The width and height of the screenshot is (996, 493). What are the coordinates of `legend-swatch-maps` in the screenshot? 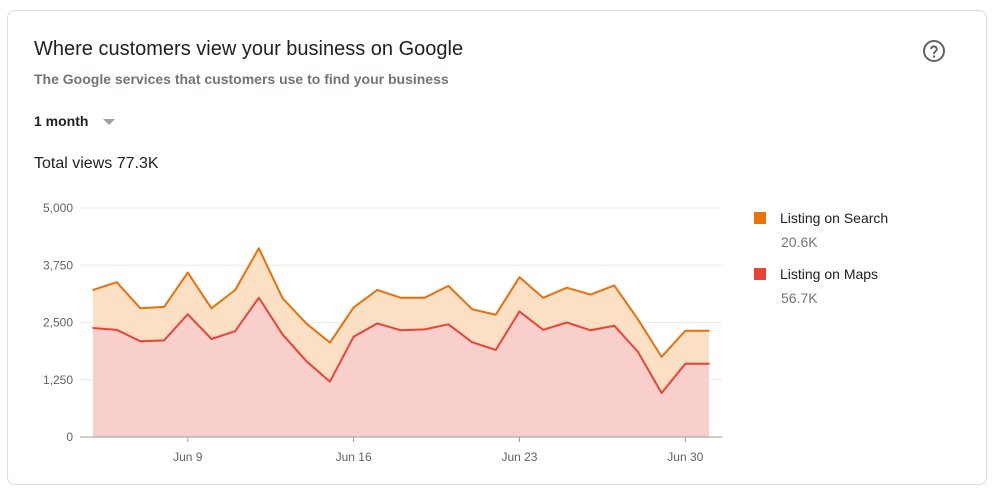 It's located at (760, 274).